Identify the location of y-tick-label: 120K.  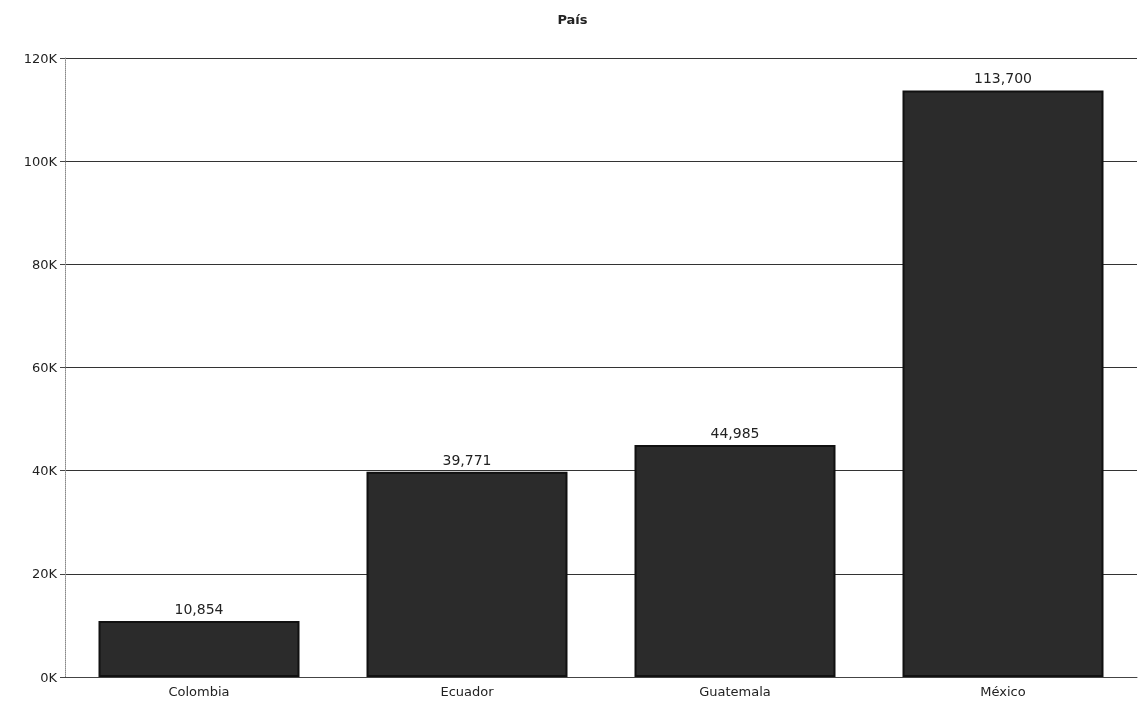
(40, 58).